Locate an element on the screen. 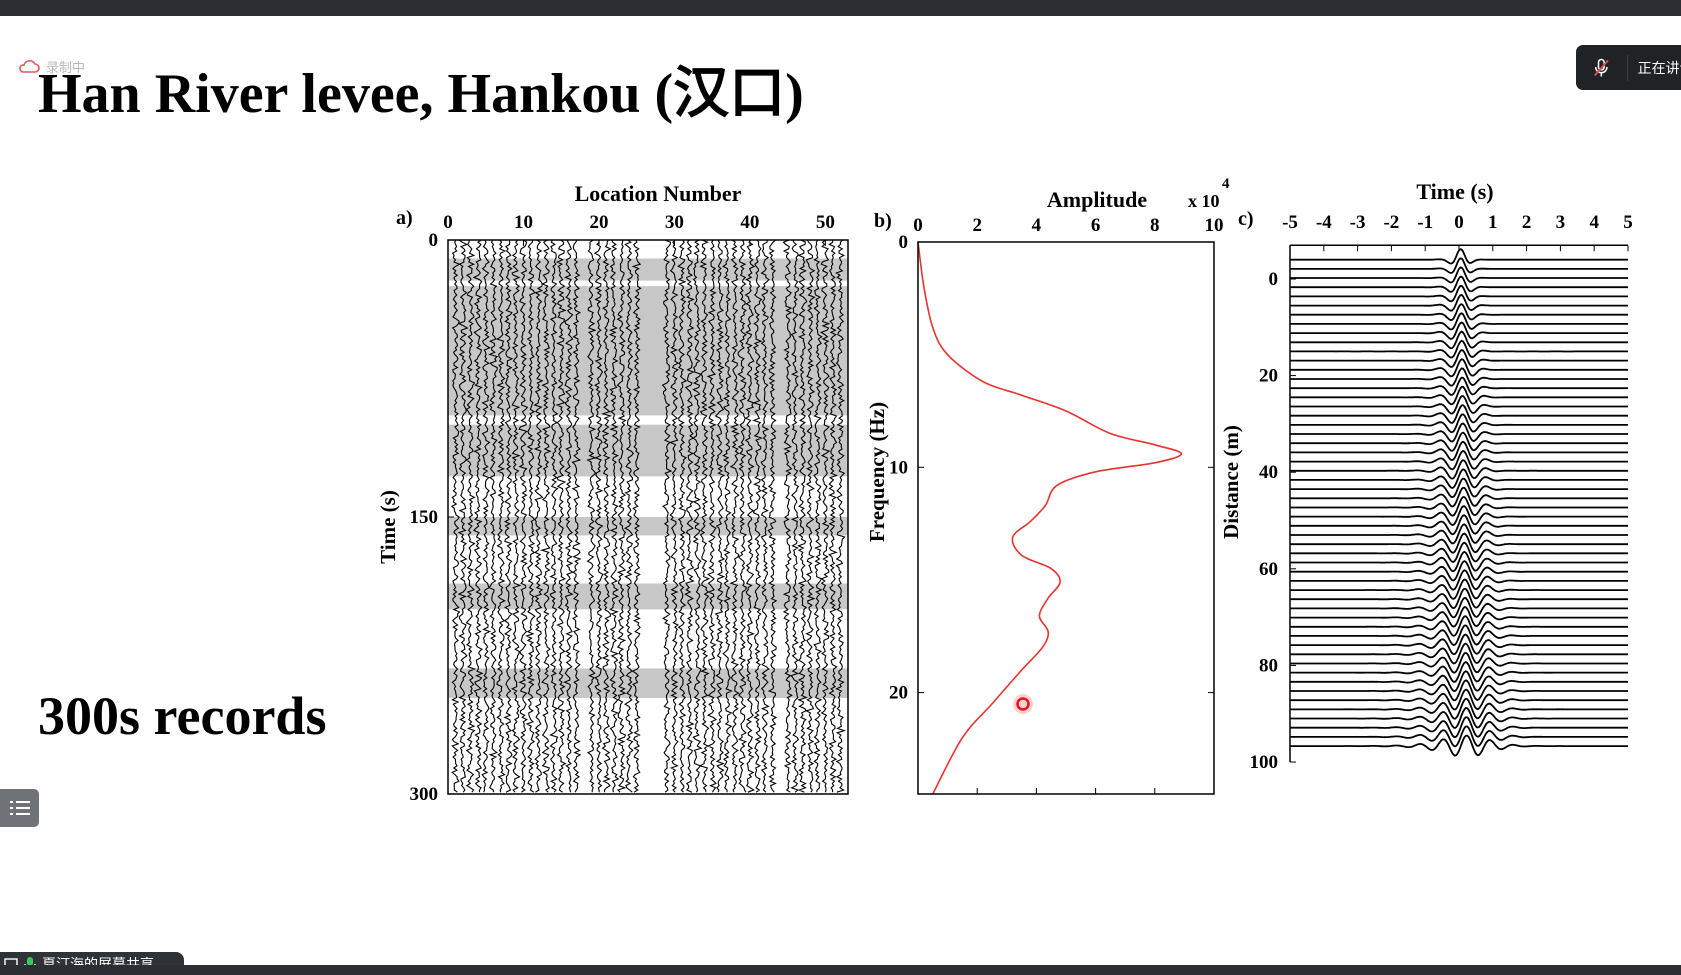 The height and width of the screenshot is (975, 1681). panel-c-ticks: -5 -4 -3 -2 -1 0 1 2 3 4 5 0 20 40 60 80 100 is located at coordinates (1441, 492).